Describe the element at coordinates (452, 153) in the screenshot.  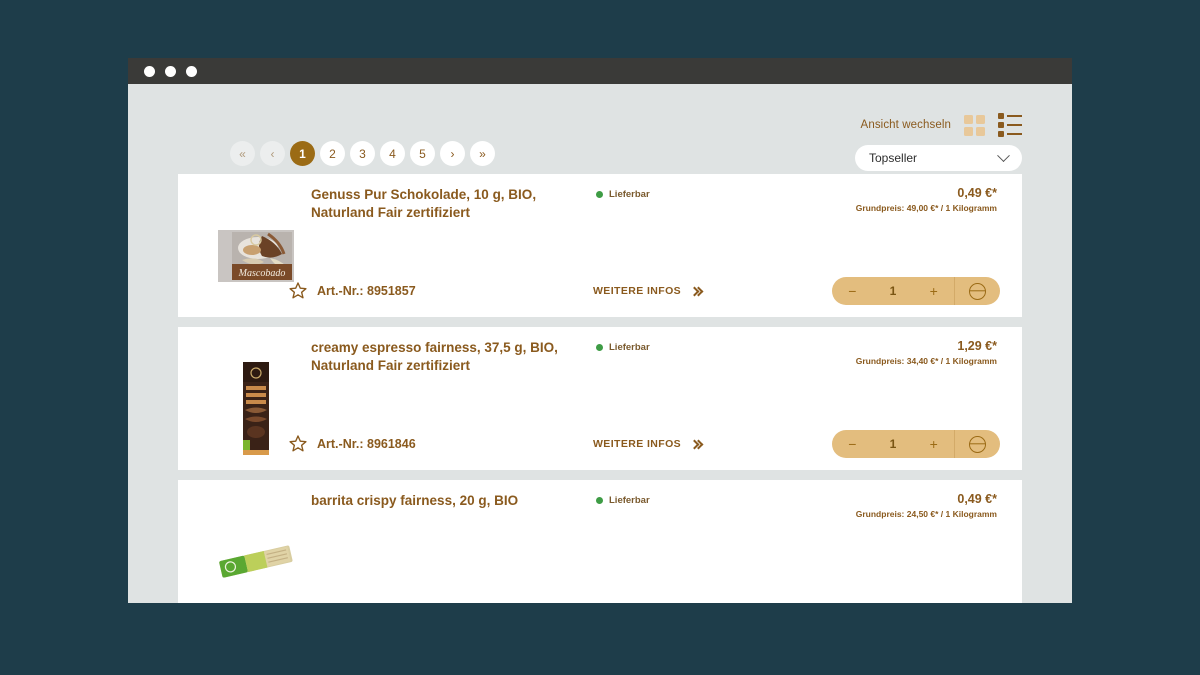
I see `pagination-next: ›` at that location.